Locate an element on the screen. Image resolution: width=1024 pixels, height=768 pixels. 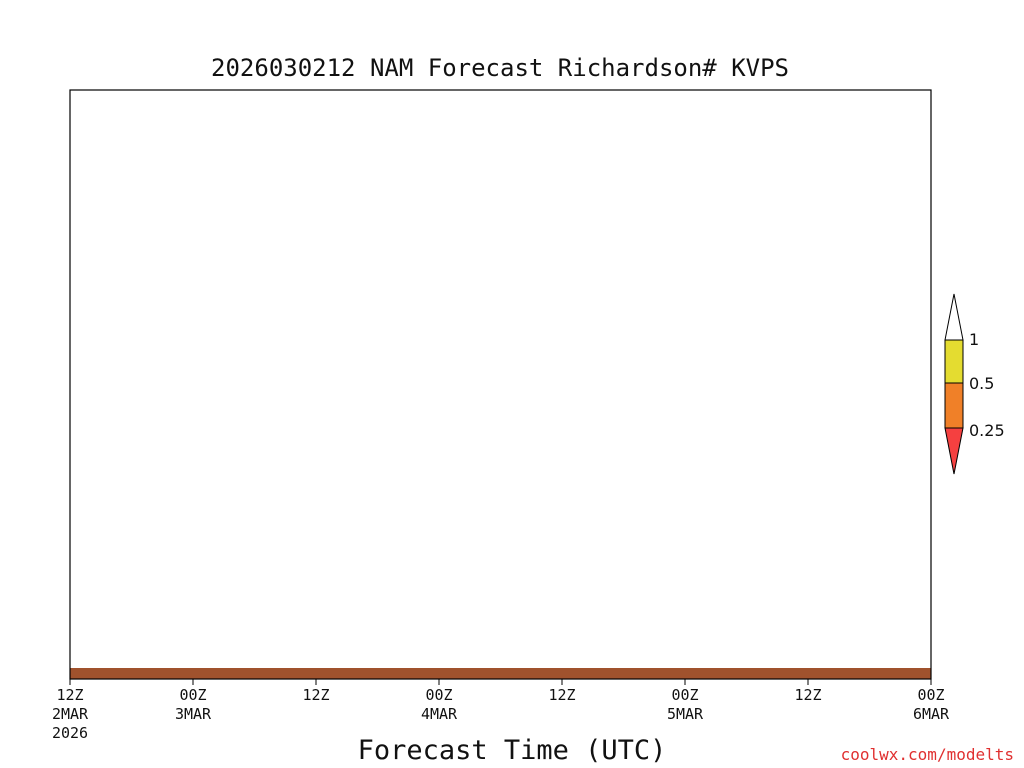
x-tick-date: 3MAR is located at coordinates (193, 714).